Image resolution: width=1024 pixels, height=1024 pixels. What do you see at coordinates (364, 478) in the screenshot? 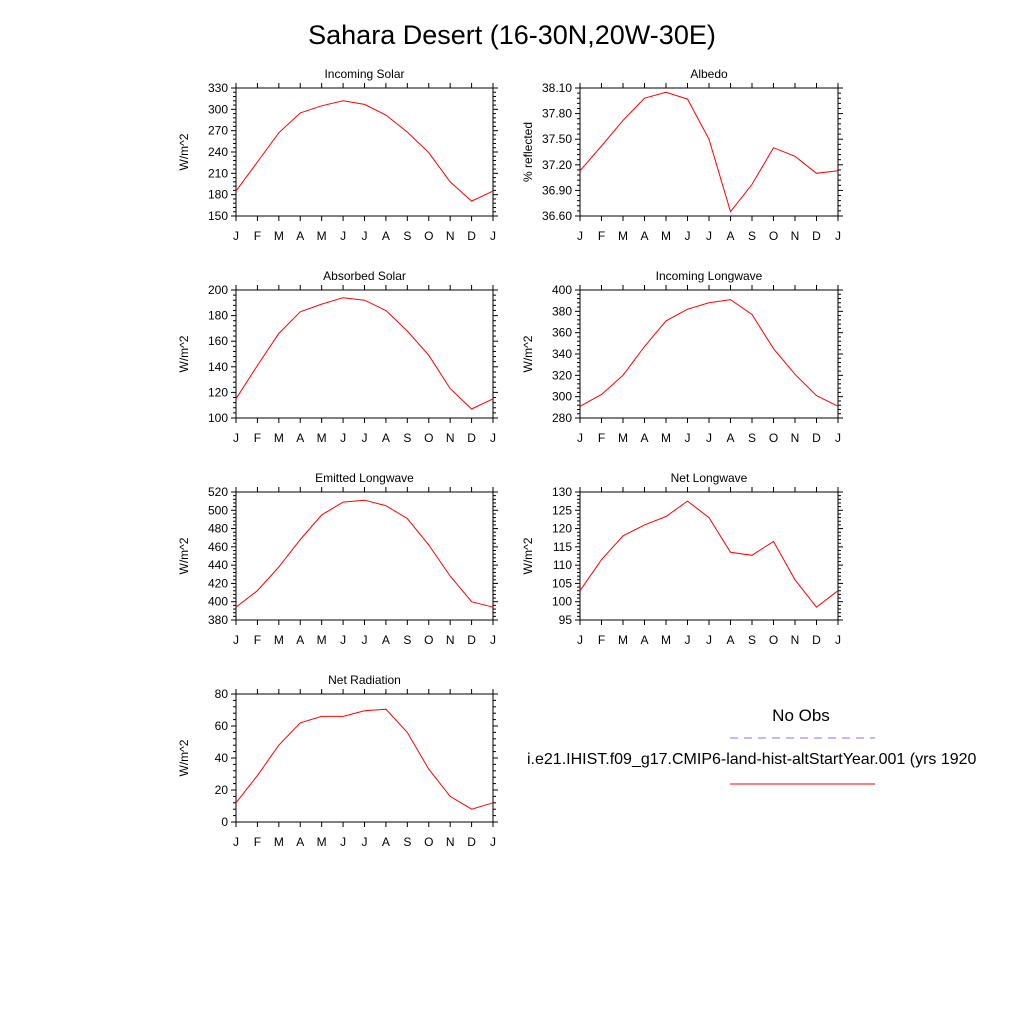
I see `panel-title: Emitted Longwave` at bounding box center [364, 478].